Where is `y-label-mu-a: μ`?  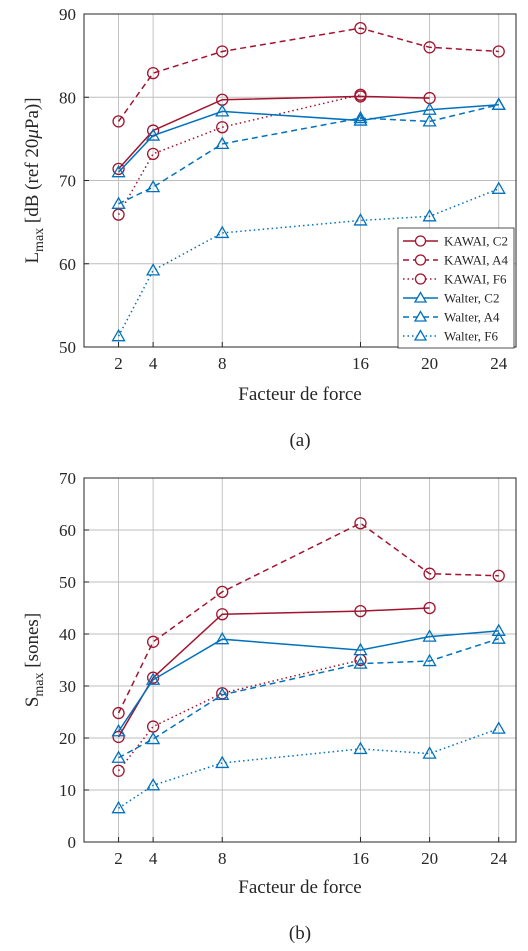 y-label-mu-a: μ is located at coordinates (32, 134).